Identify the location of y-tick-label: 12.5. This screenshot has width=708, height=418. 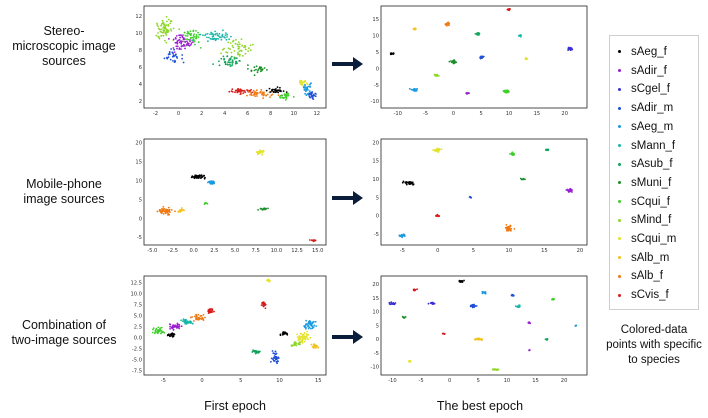
(136, 283).